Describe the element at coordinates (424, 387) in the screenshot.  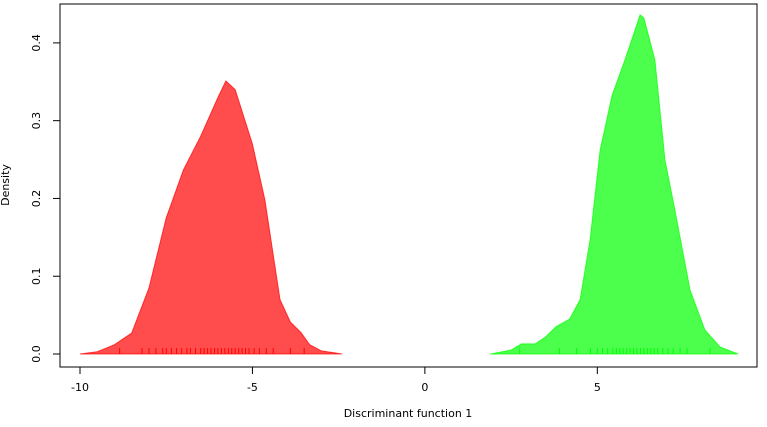
I see `x-tick-label: 0` at that location.